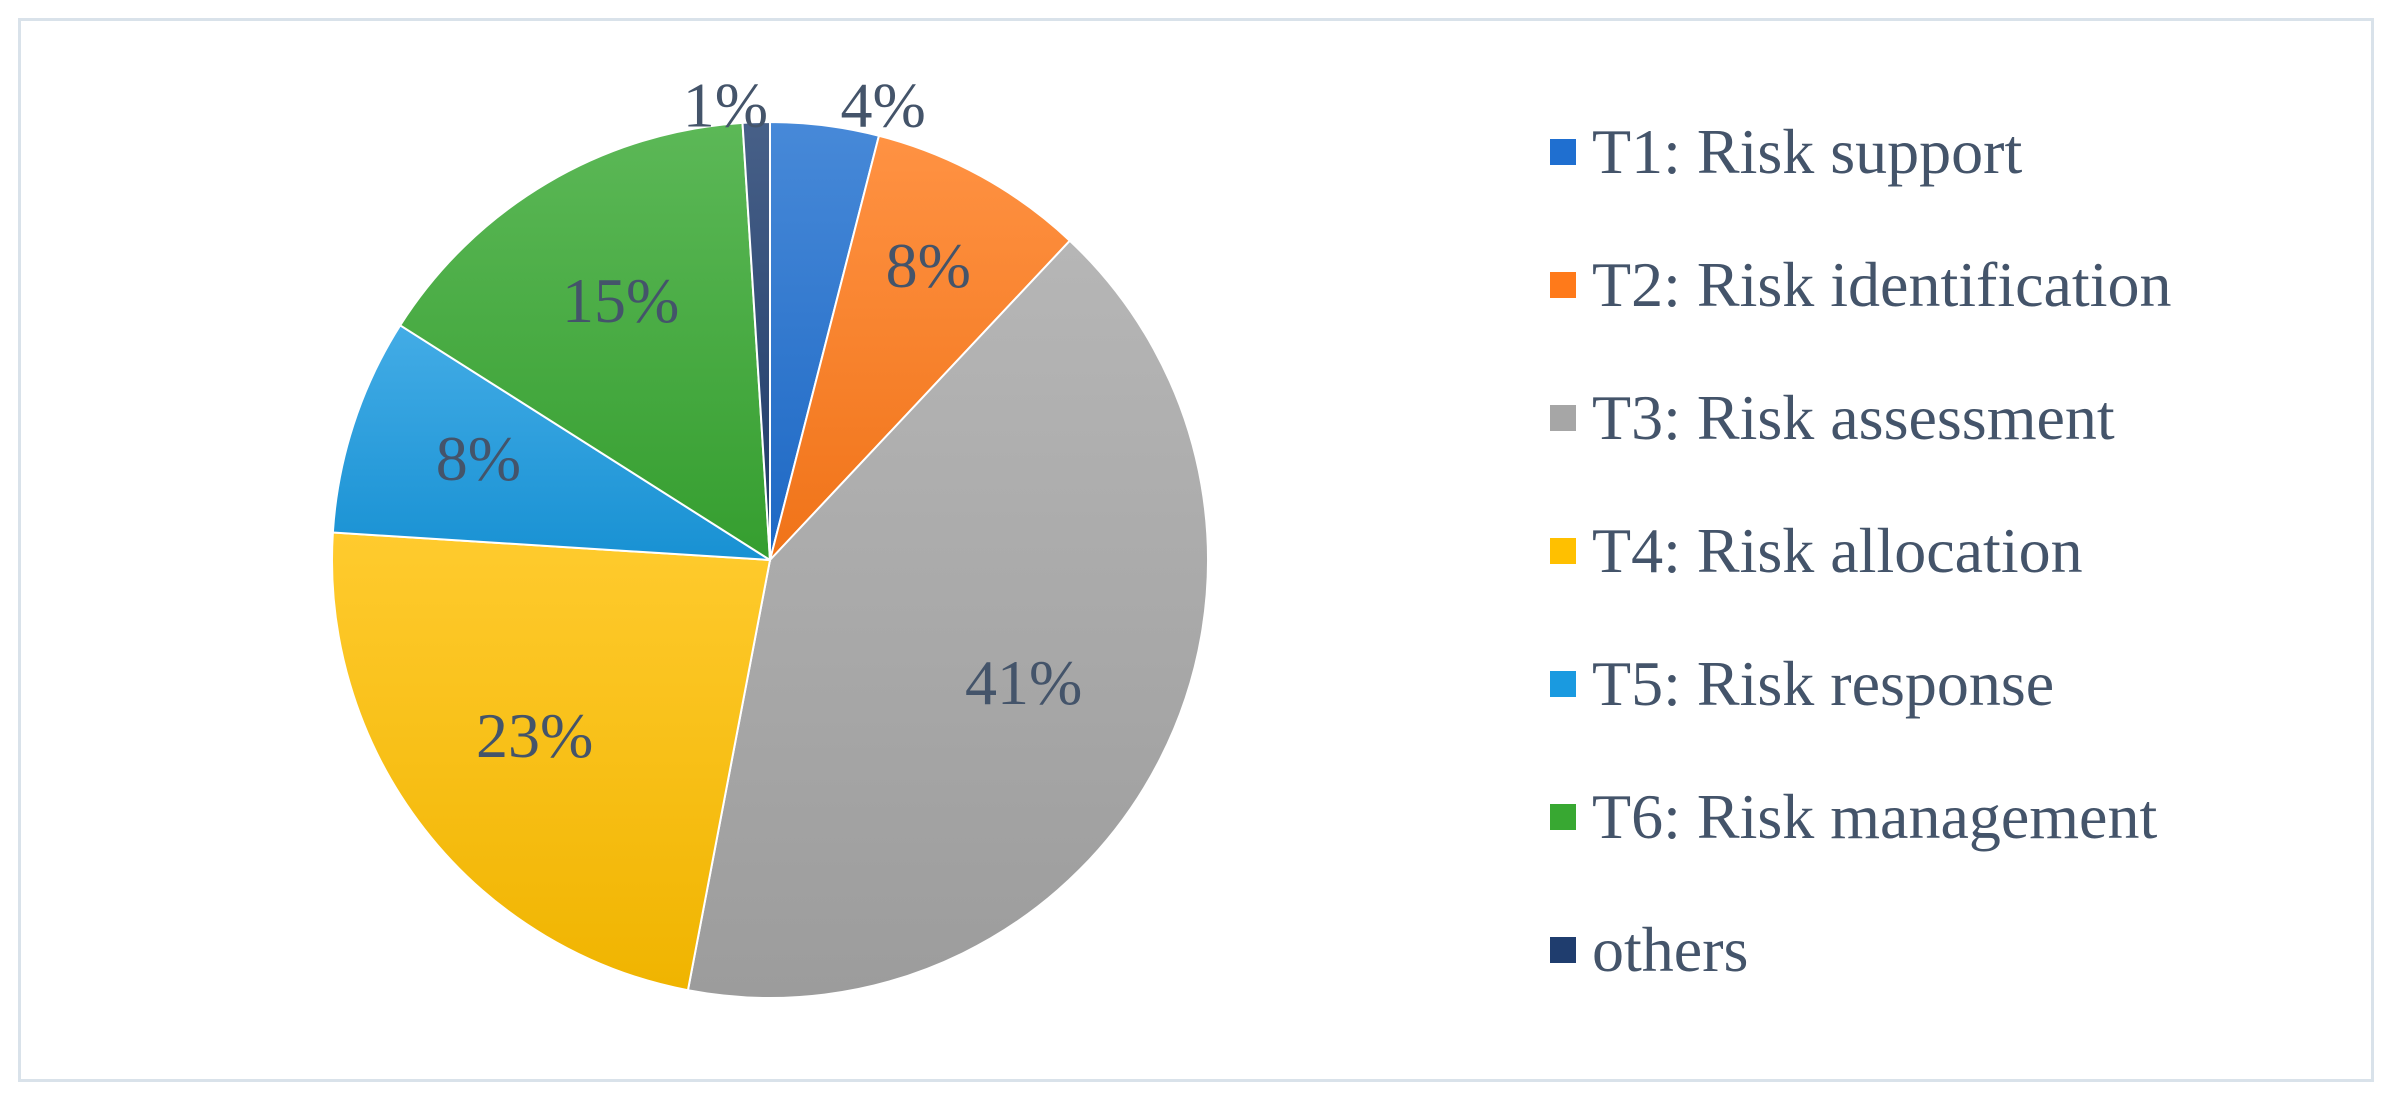  Describe the element at coordinates (1023, 682) in the screenshot. I see `data-label-3: 41%` at that location.